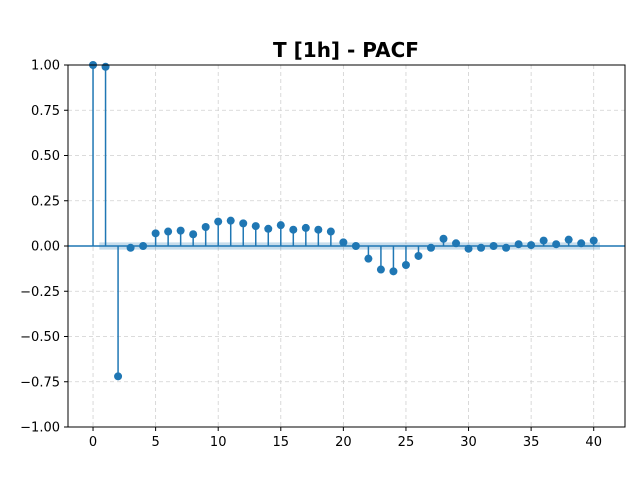 The image size is (640, 480). I want to click on y-tick-label: −0.25, so click(40, 292).